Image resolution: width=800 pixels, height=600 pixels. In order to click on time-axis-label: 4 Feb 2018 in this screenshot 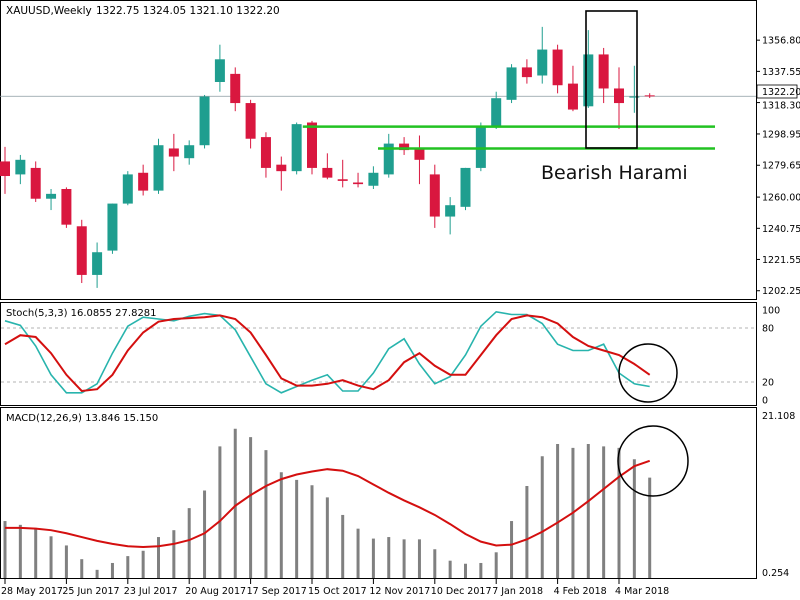, I will do `click(580, 591)`.